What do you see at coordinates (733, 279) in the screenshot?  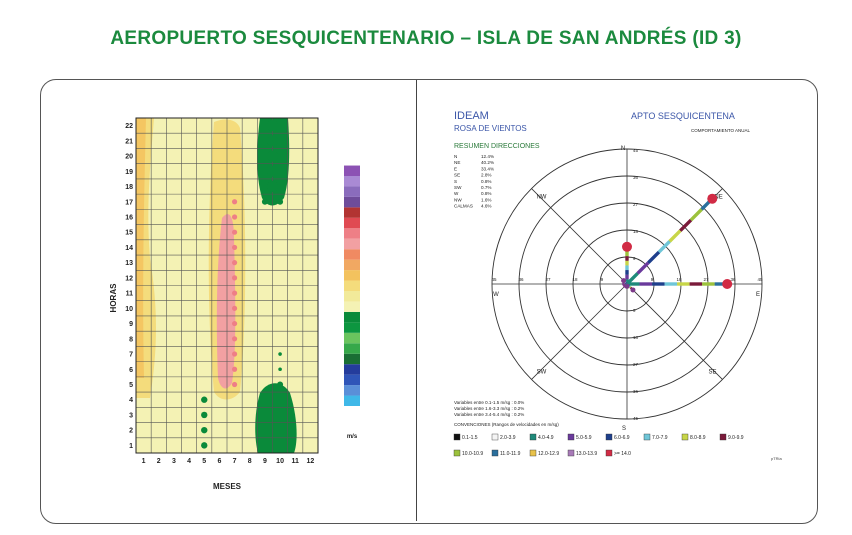 I see `ring-label-e: 36` at bounding box center [733, 279].